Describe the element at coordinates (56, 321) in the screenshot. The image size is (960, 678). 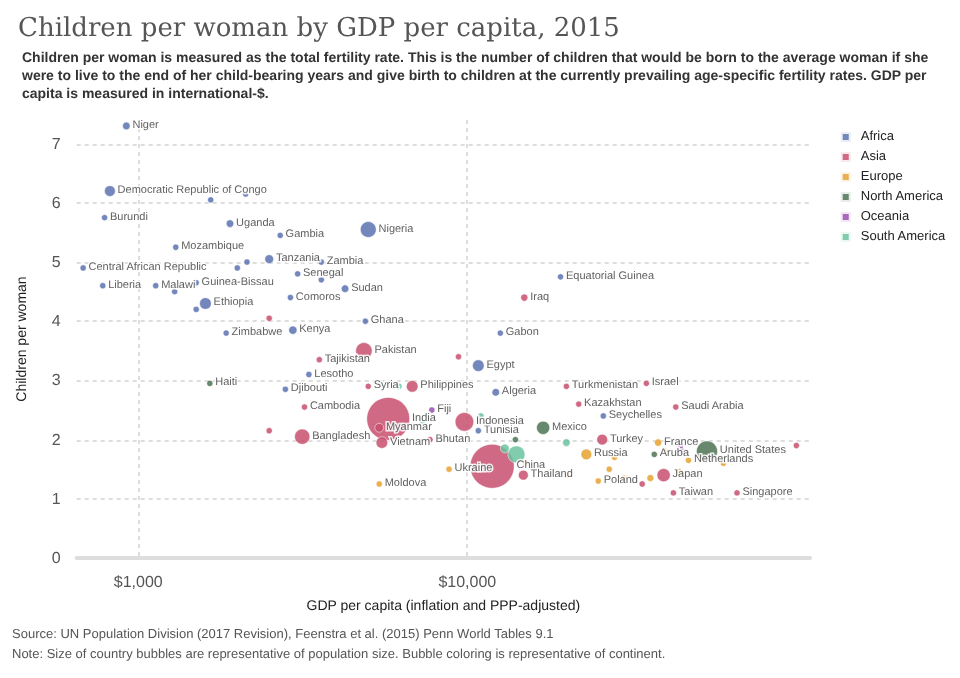
I see `y-tick-label: 4` at that location.